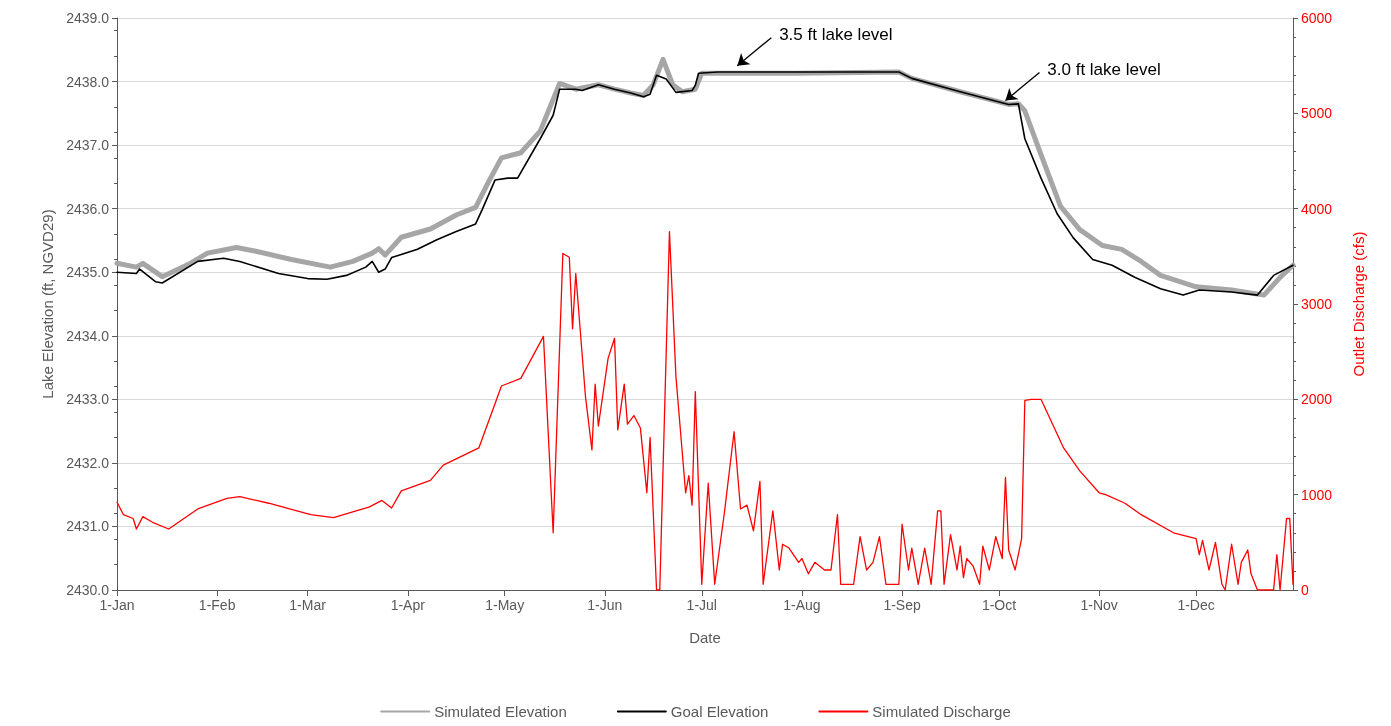  I want to click on annotation: 3.5 ft lake level, so click(836, 34).